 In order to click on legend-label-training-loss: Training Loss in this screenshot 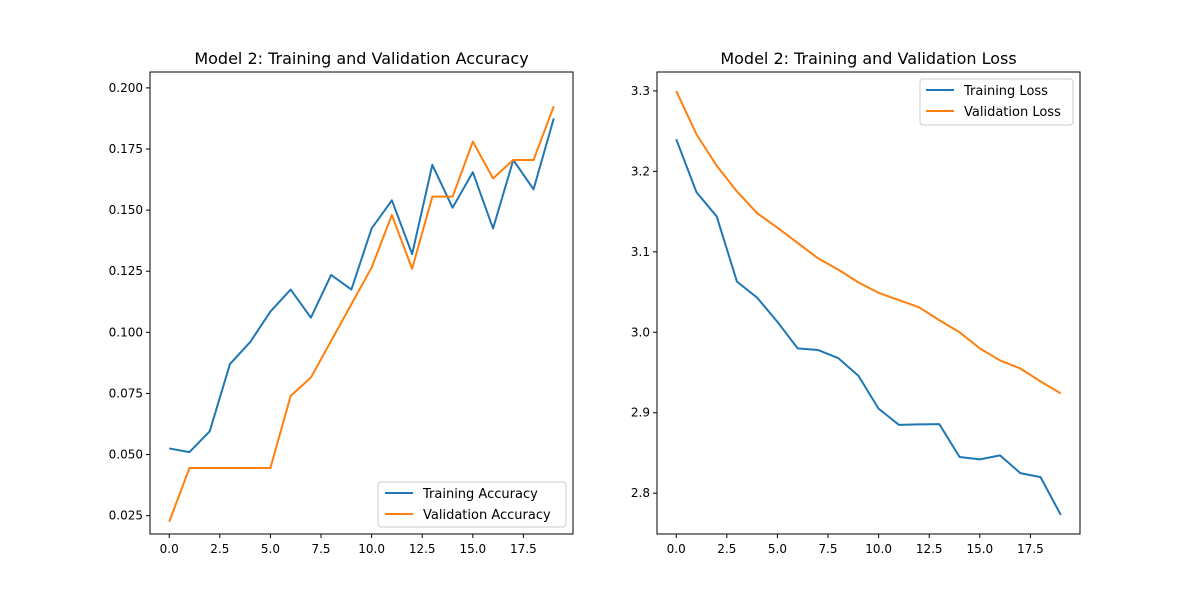, I will do `click(1005, 91)`.